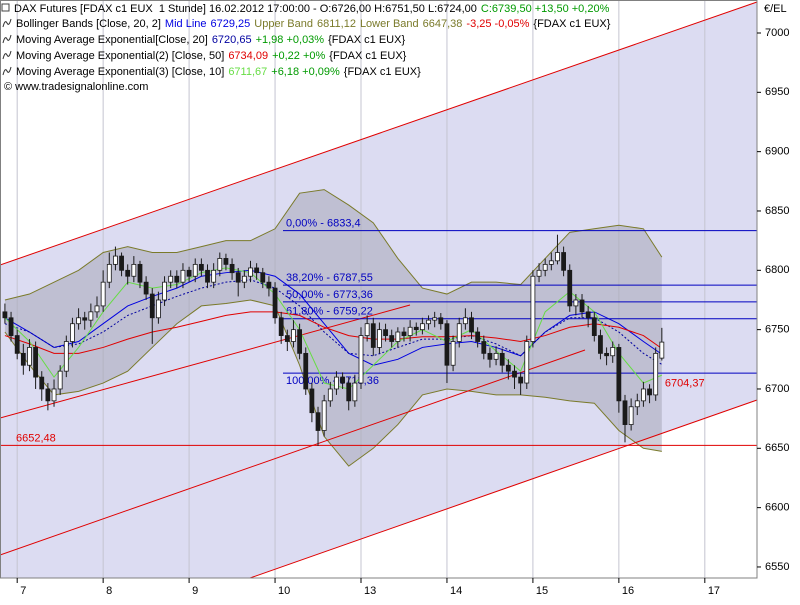 This screenshot has width=800, height=605. What do you see at coordinates (777, 92) in the screenshot?
I see `y-tick-label: 6950` at bounding box center [777, 92].